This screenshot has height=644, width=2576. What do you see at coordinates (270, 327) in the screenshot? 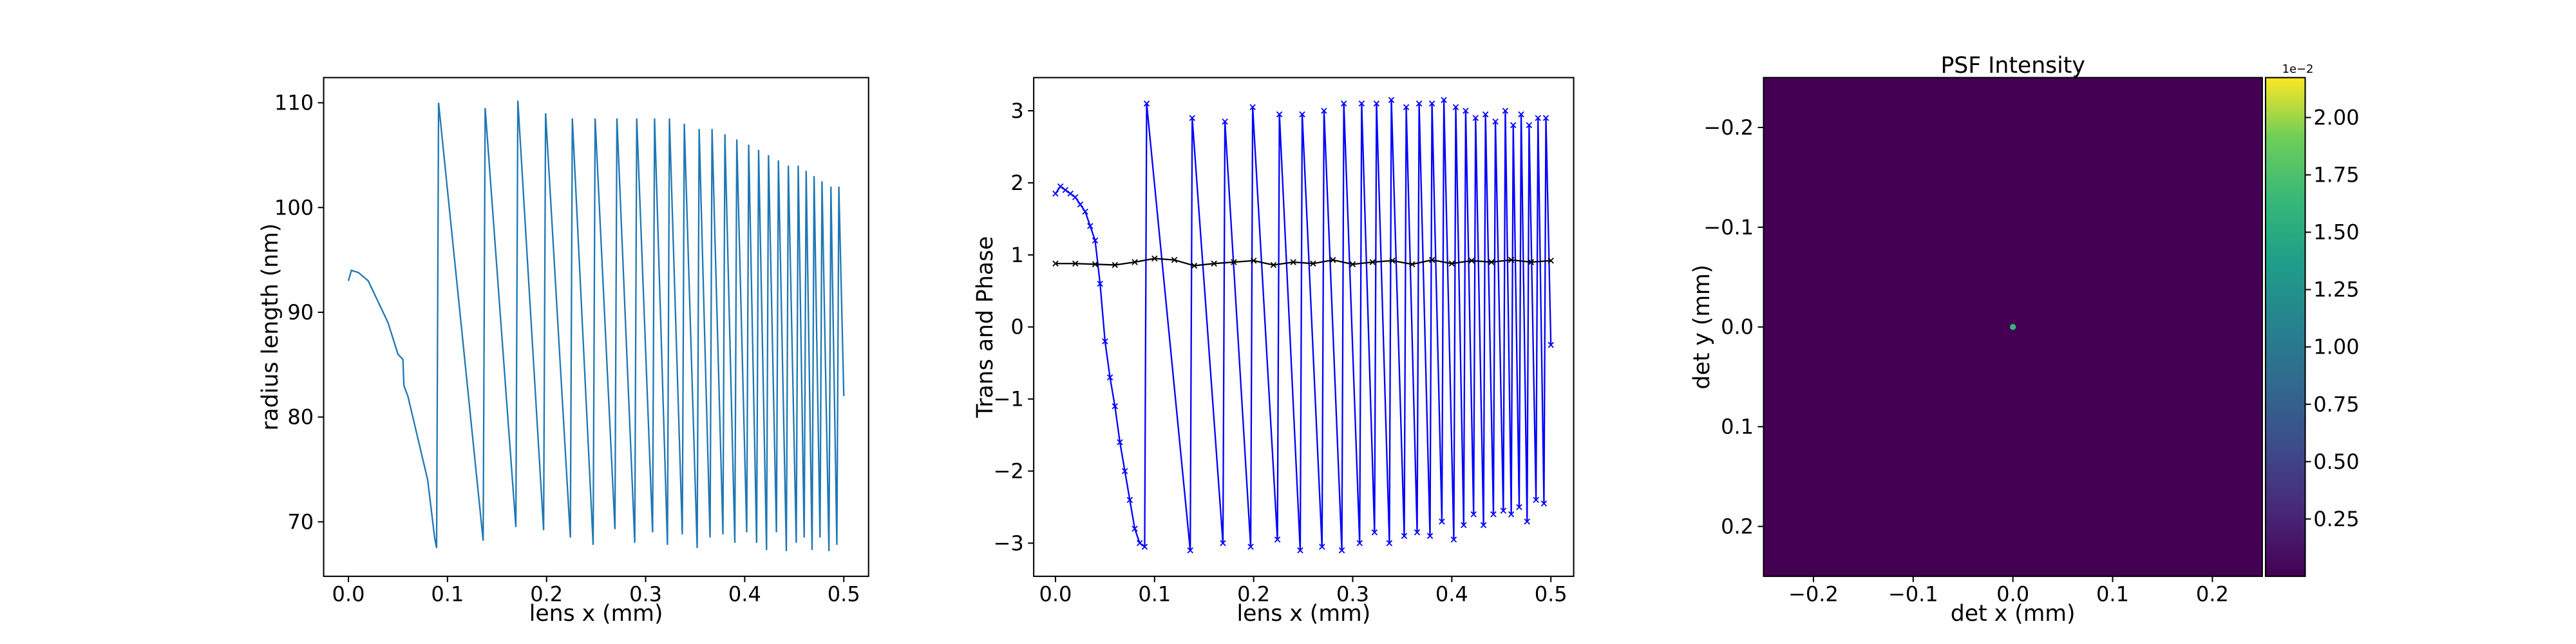
I see `y-axis-label: radius length (nm)` at bounding box center [270, 327].